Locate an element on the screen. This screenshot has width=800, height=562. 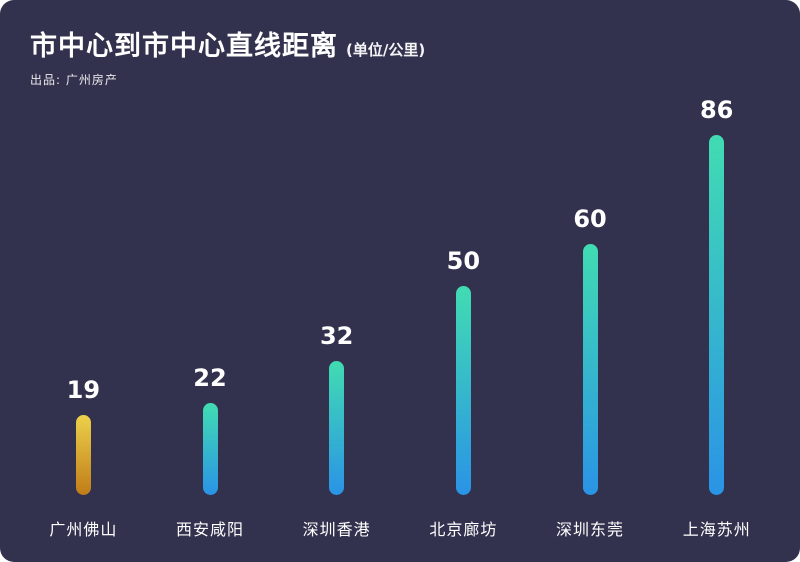
category-label: 上海苏州 is located at coordinates (716, 529).